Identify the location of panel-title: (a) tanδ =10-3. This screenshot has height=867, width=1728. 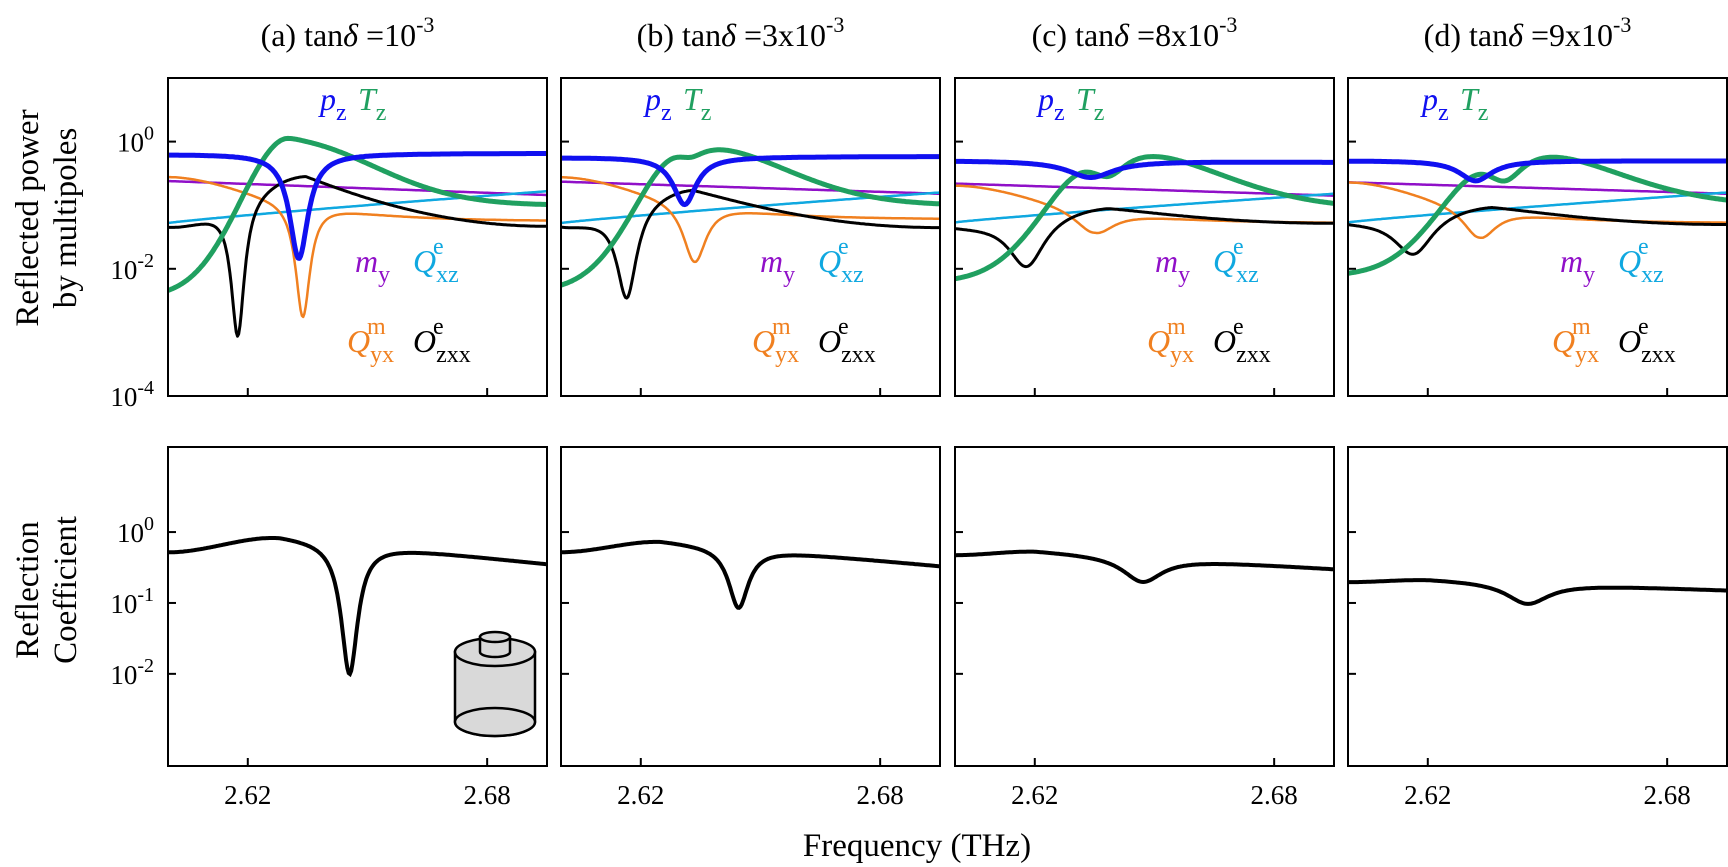
(348, 32).